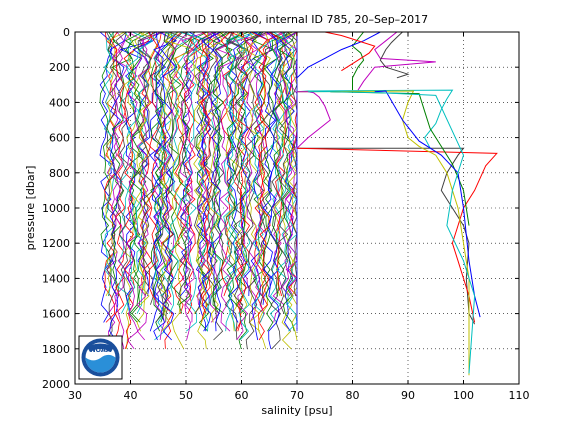 The width and height of the screenshot is (576, 432). Describe the element at coordinates (56, 384) in the screenshot. I see `y-tick-label: 2000` at that location.